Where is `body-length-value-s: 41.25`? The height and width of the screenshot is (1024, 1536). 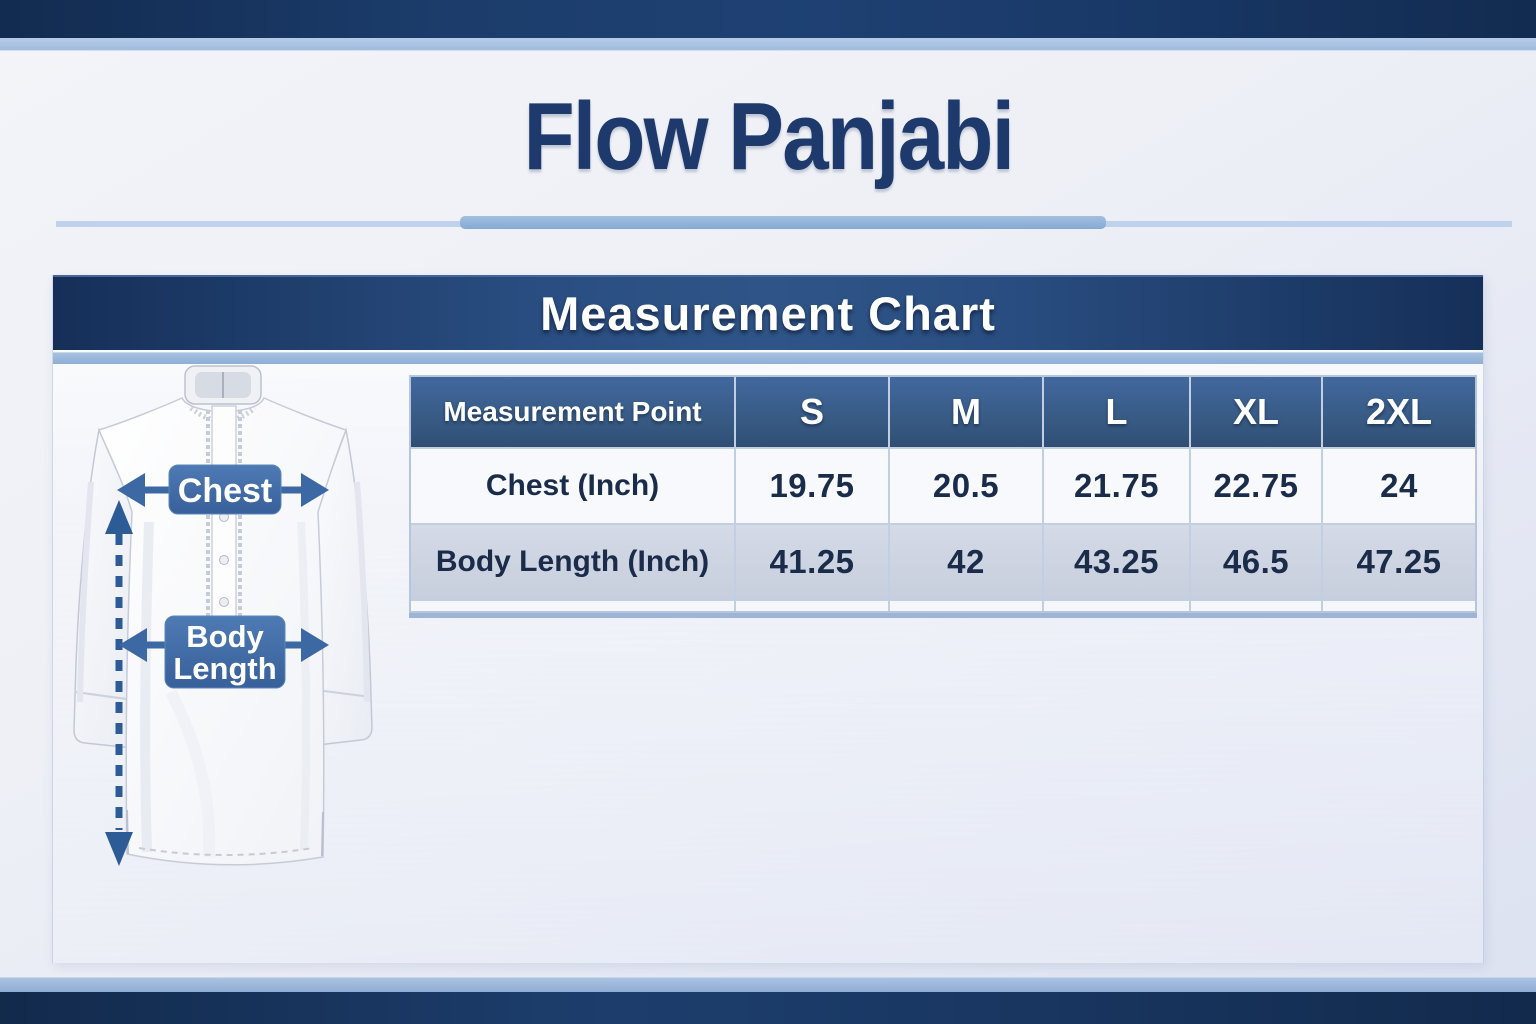 body-length-value-s: 41.25 is located at coordinates (812, 562).